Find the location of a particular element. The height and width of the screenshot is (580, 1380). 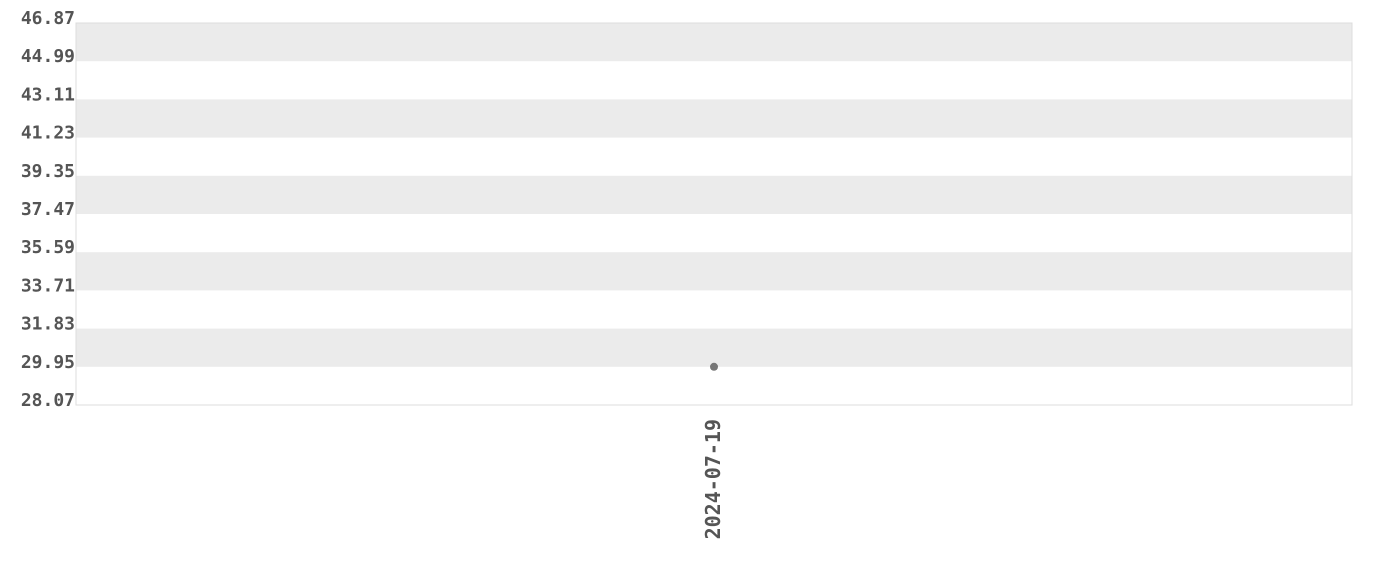

x-axis: 2024-07-19 is located at coordinates (713, 479).